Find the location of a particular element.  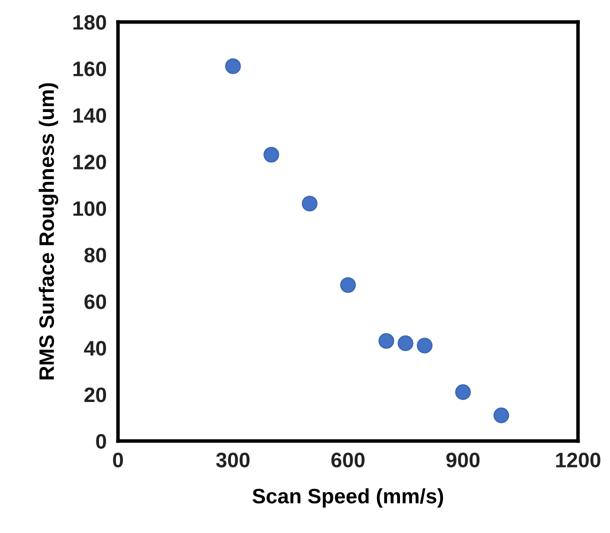

y-tick-label: 160 is located at coordinates (89, 69).